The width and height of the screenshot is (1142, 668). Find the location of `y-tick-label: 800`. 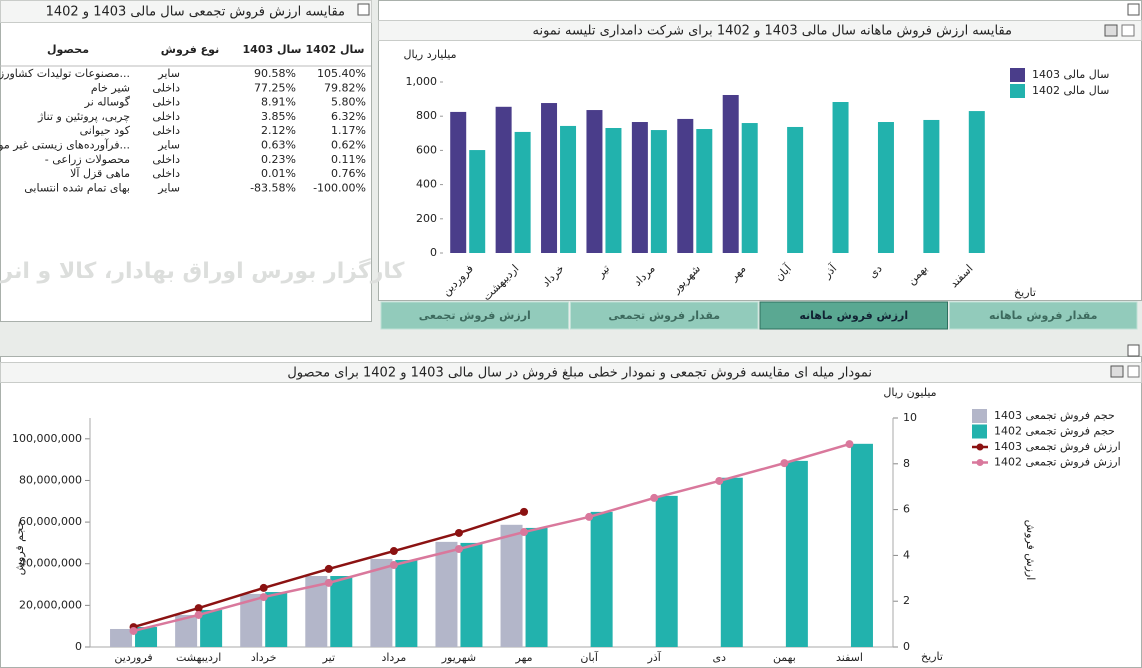

y-tick-label: 800 is located at coordinates (426, 115).